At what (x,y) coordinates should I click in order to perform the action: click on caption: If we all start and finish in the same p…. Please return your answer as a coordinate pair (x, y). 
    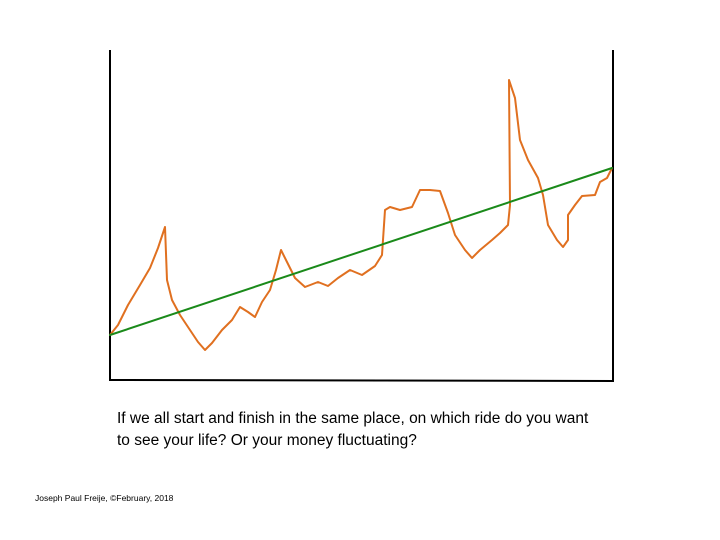
    Looking at the image, I should click on (353, 429).